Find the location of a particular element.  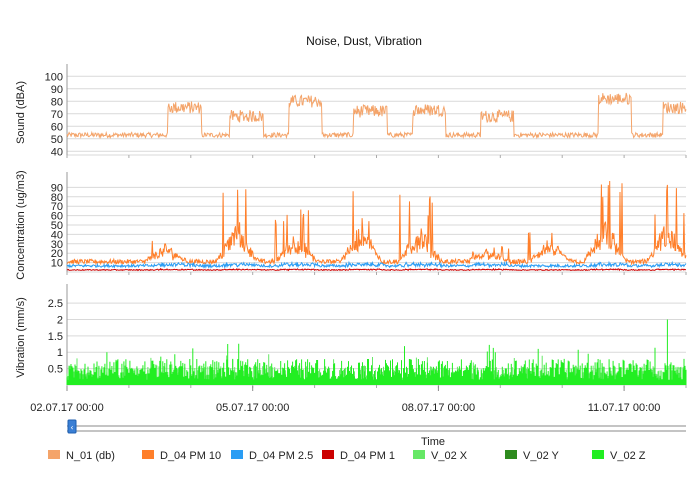

series-n-01-db- is located at coordinates (376, 116).